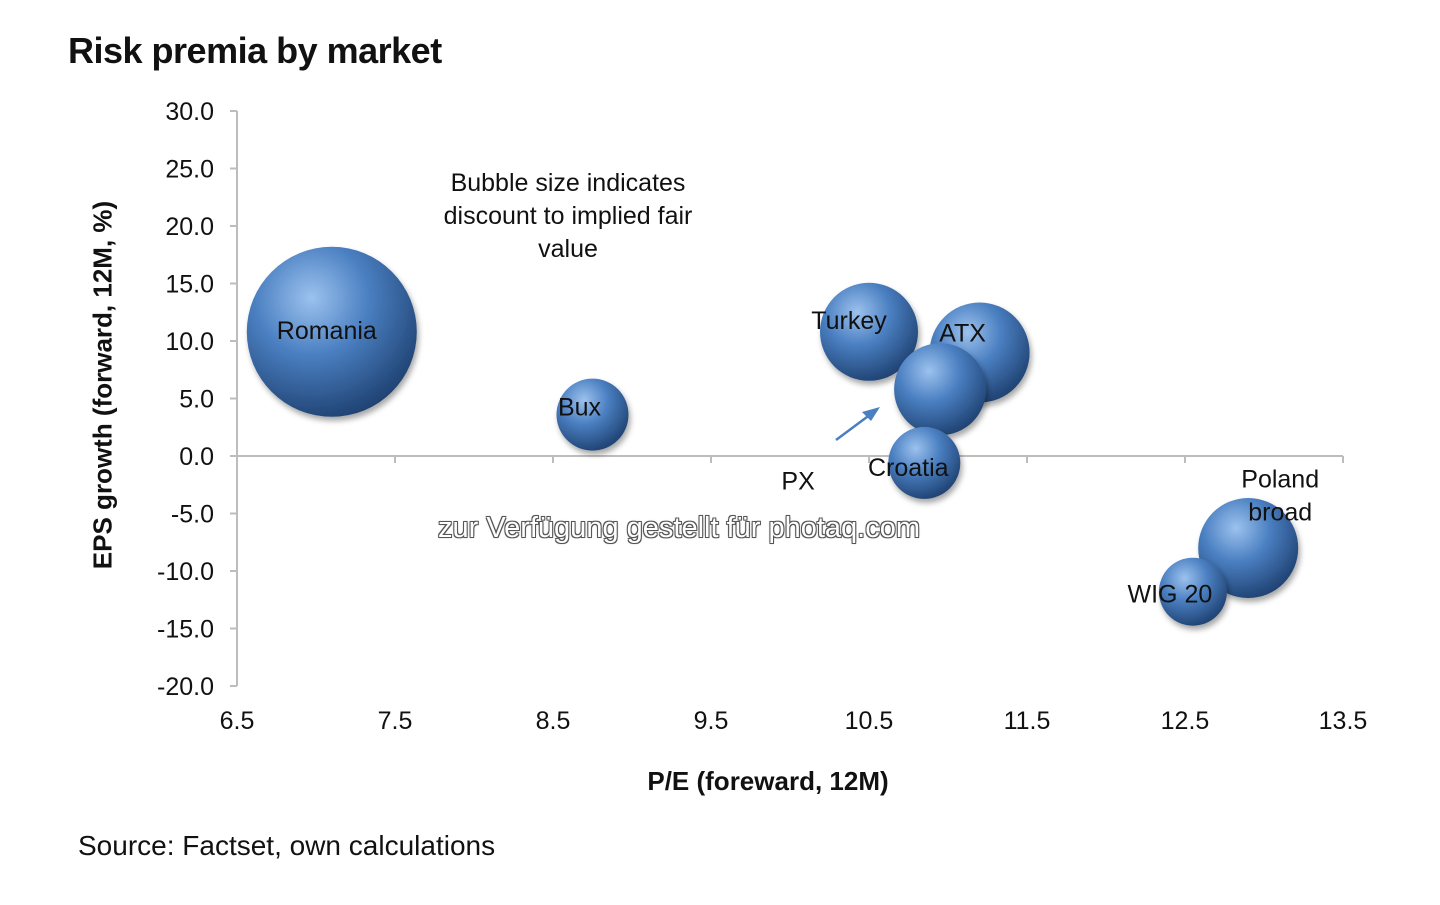 The height and width of the screenshot is (905, 1440). What do you see at coordinates (940, 389) in the screenshot?
I see `bubble-px` at bounding box center [940, 389].